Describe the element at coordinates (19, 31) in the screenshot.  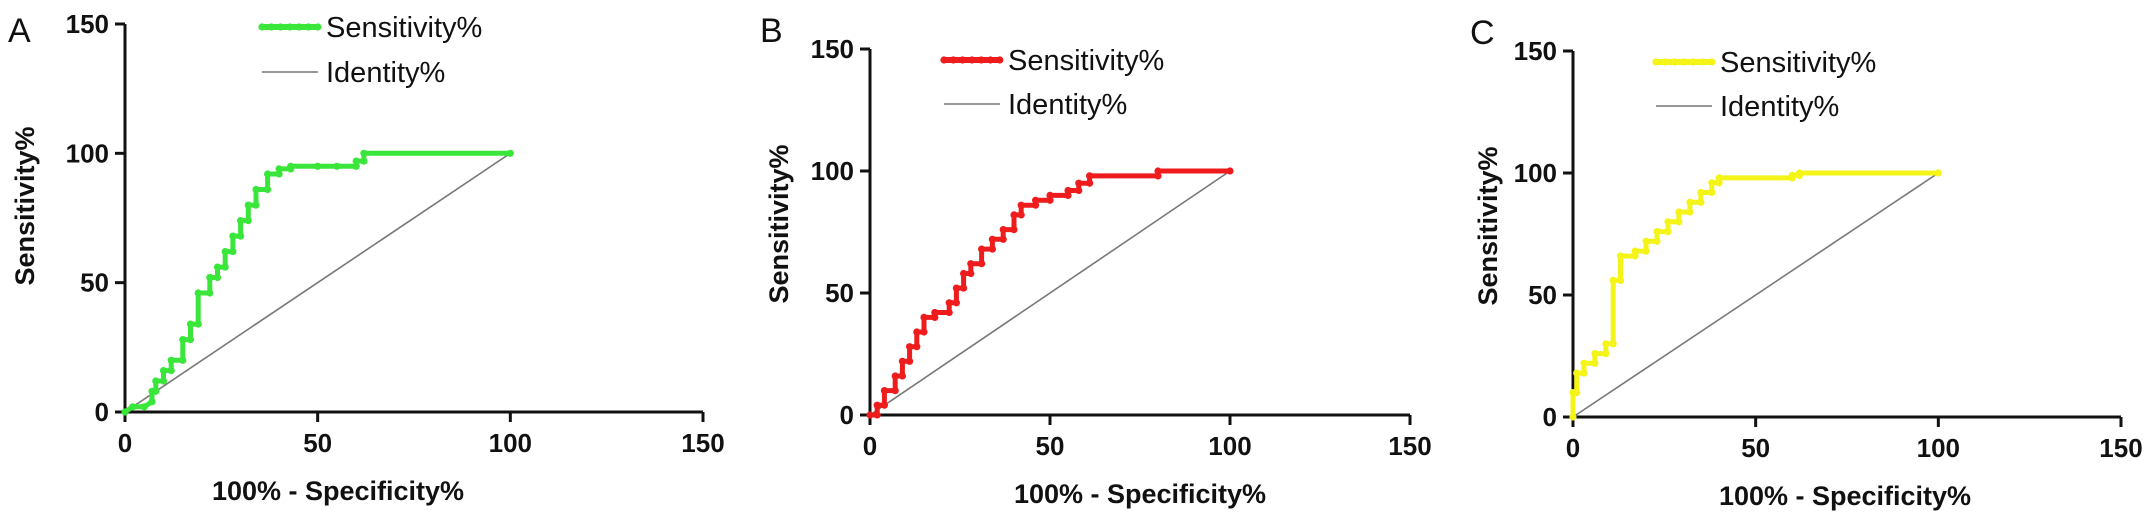
I see `panel-label: A` at that location.